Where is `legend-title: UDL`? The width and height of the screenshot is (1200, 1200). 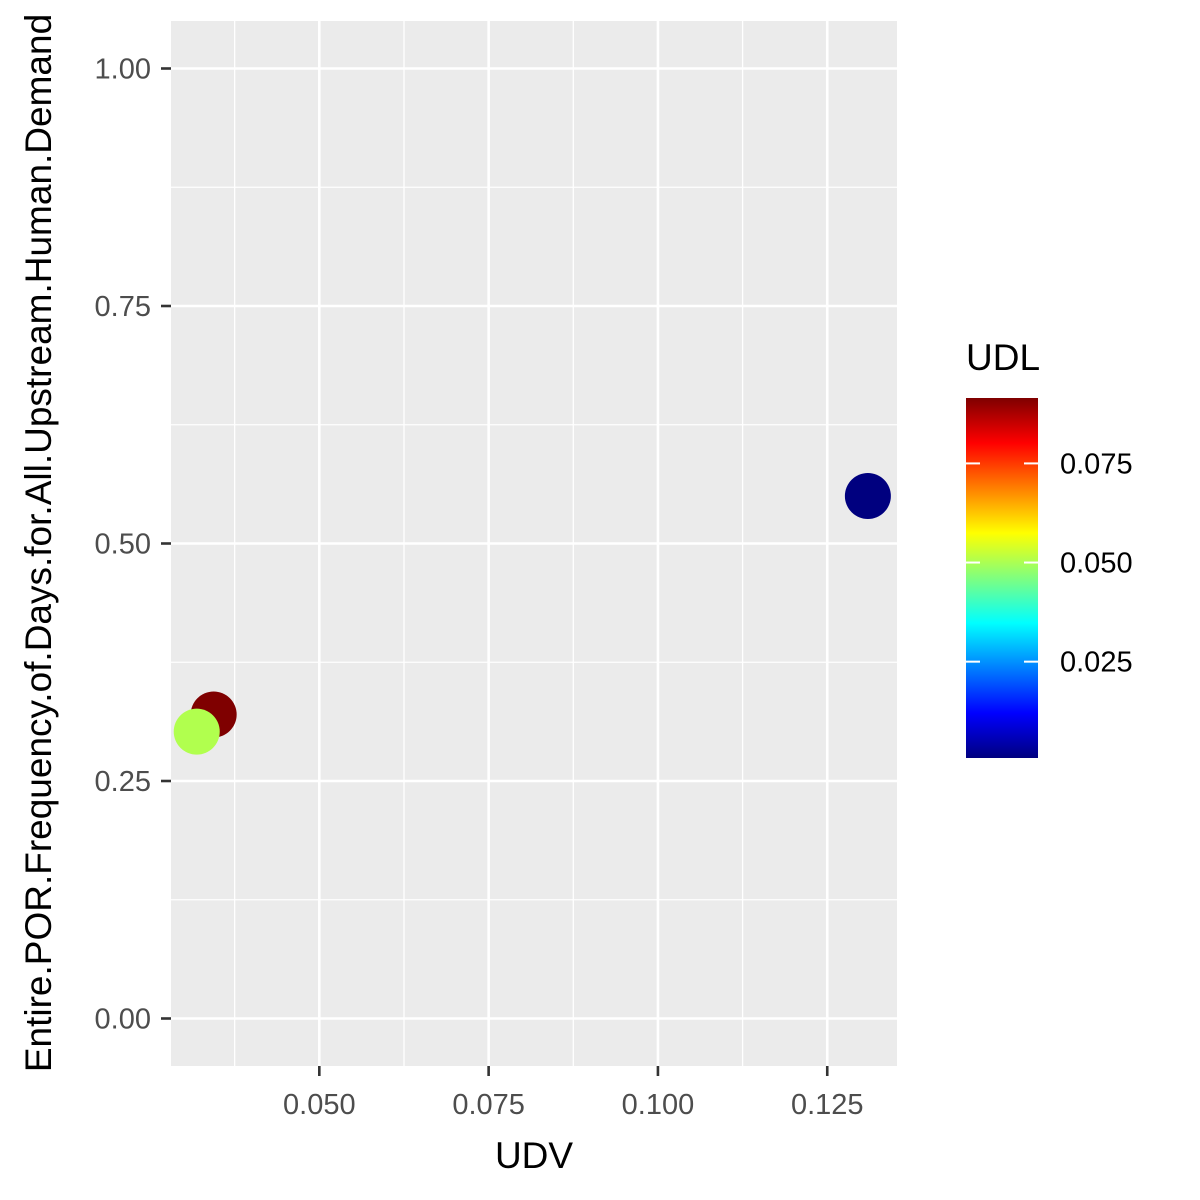 legend-title: UDL is located at coordinates (1003, 357).